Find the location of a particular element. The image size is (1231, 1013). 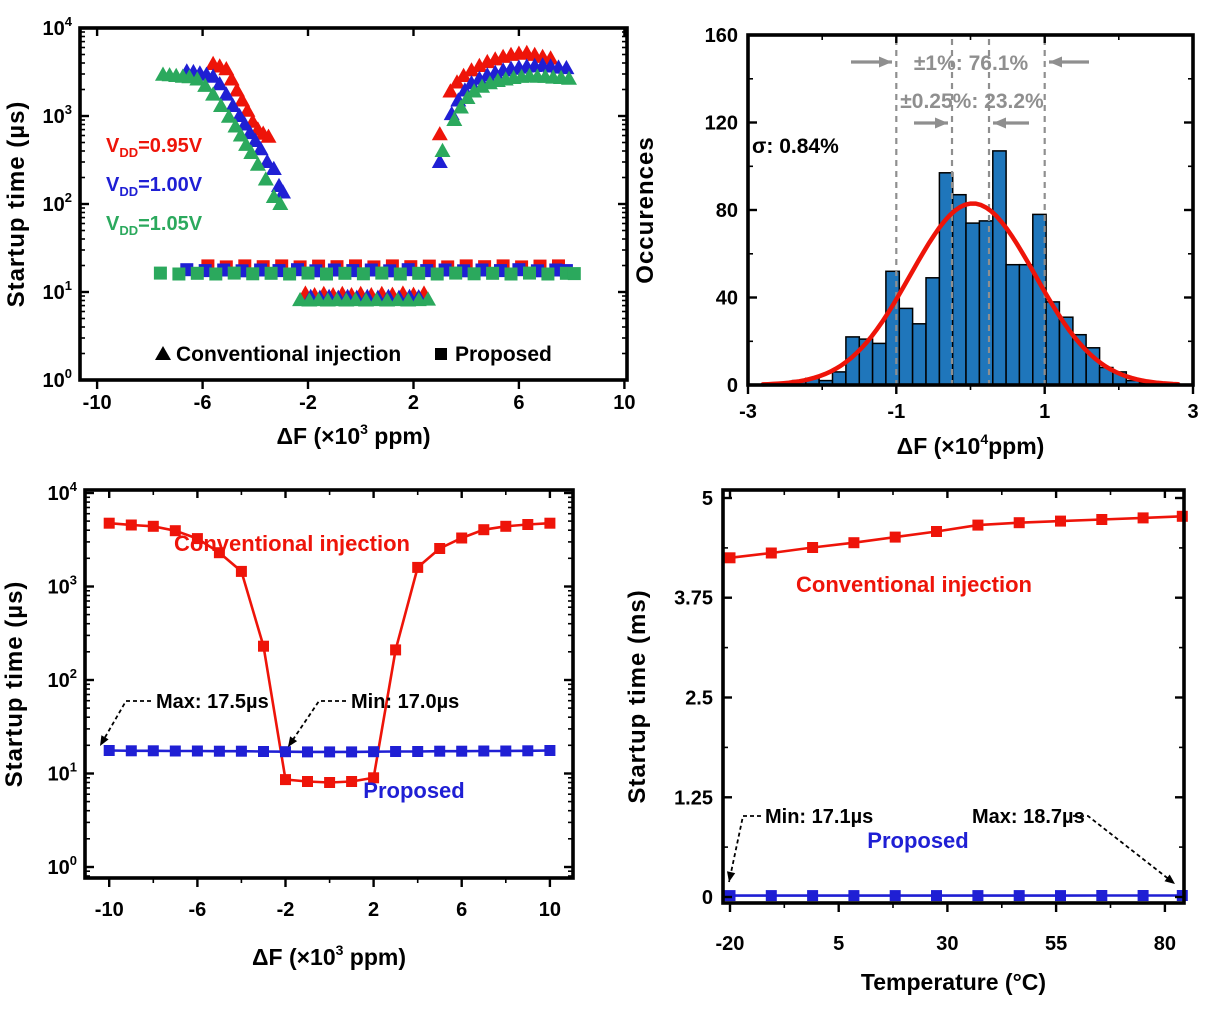

y-tick-label: 0 is located at coordinates (707, 898).